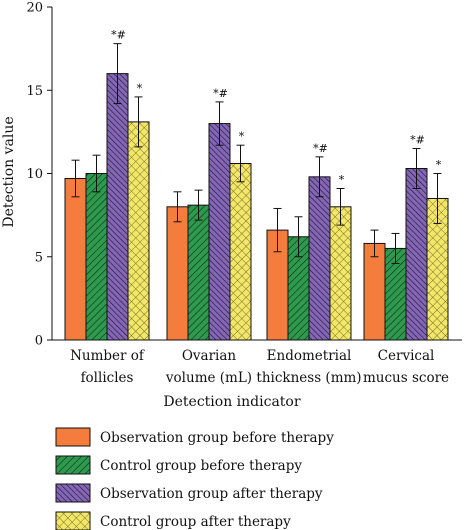 Image resolution: width=467 pixels, height=530 pixels. What do you see at coordinates (107, 378) in the screenshot?
I see `x-tick-label: follicles` at bounding box center [107, 378].